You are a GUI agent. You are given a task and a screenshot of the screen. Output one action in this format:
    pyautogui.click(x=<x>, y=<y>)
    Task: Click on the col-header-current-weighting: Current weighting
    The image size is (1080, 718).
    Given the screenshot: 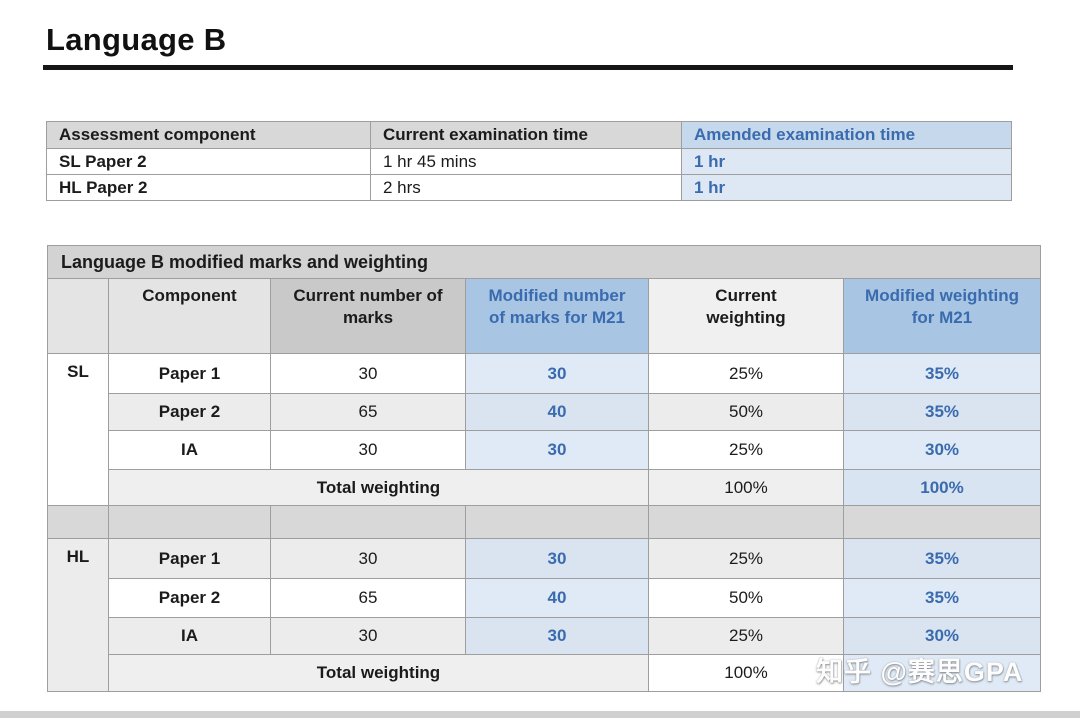 What is the action you would take?
    pyautogui.click(x=746, y=316)
    